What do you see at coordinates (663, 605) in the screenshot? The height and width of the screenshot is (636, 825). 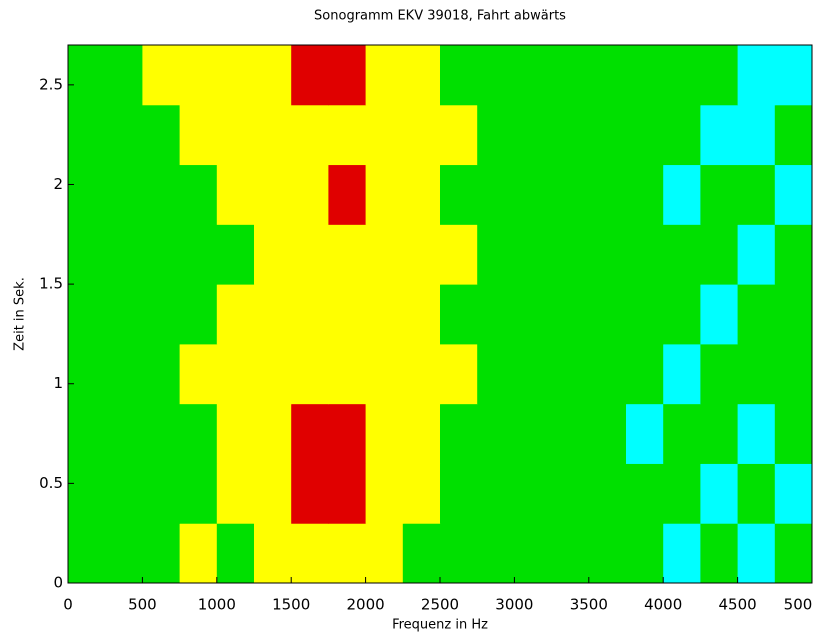 I see `x-tick-label: 4000` at bounding box center [663, 605].